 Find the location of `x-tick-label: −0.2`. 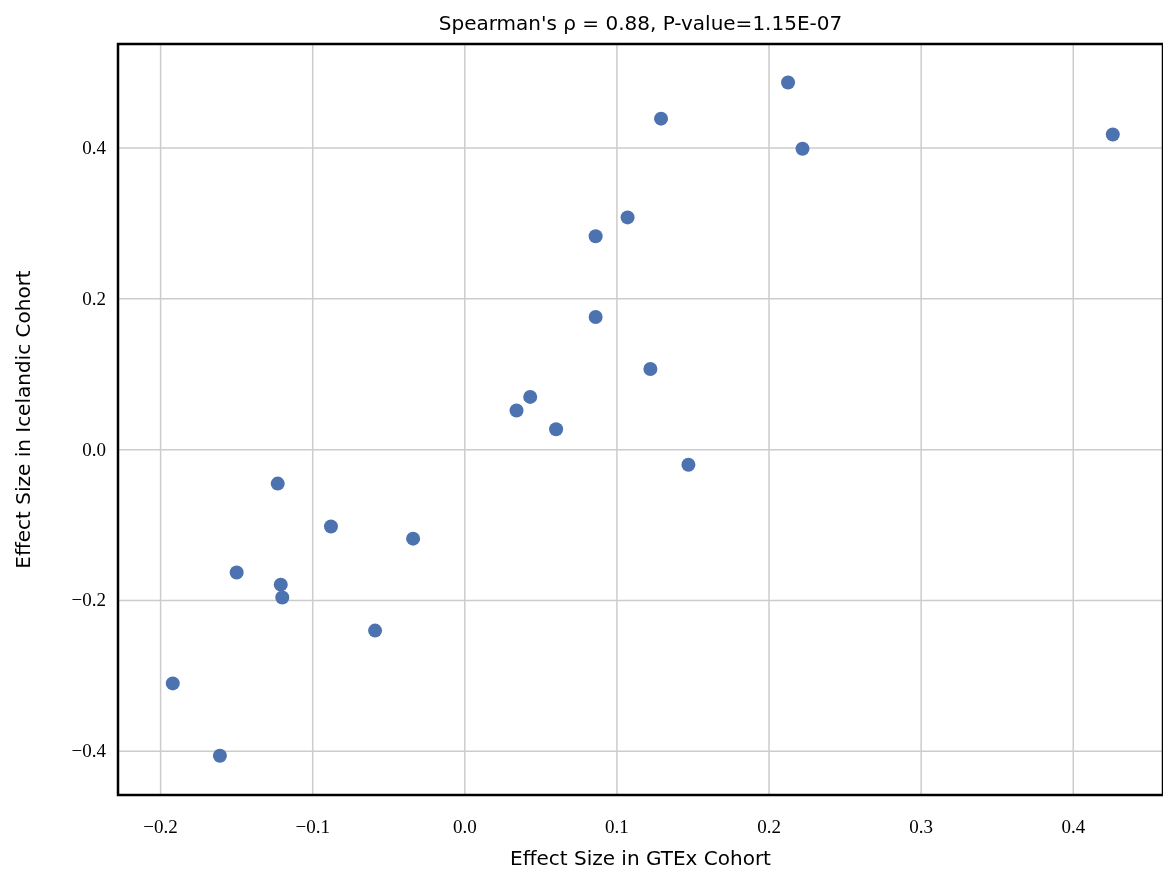

x-tick-label: −0.2 is located at coordinates (160, 826).